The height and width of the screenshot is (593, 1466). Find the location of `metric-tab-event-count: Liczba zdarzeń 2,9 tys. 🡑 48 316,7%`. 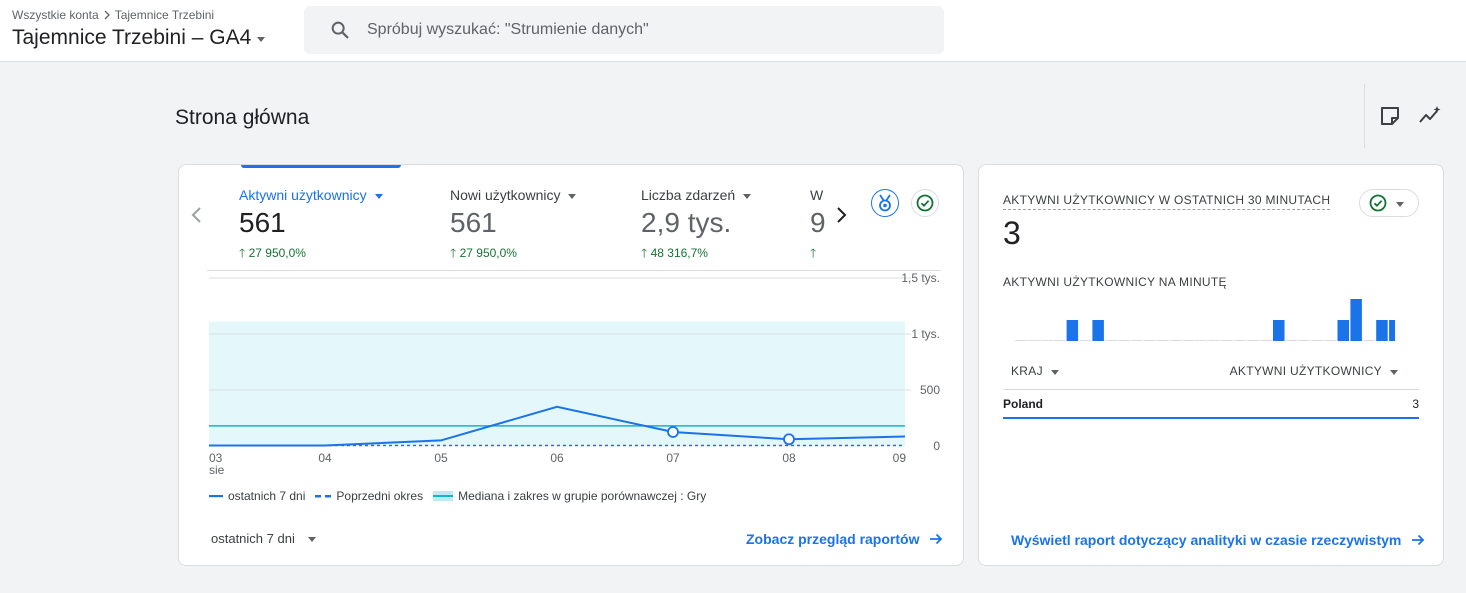

metric-tab-event-count: Liczba zdarzeń 2,9 tys. 🡑 48 316,7% is located at coordinates (696, 226).